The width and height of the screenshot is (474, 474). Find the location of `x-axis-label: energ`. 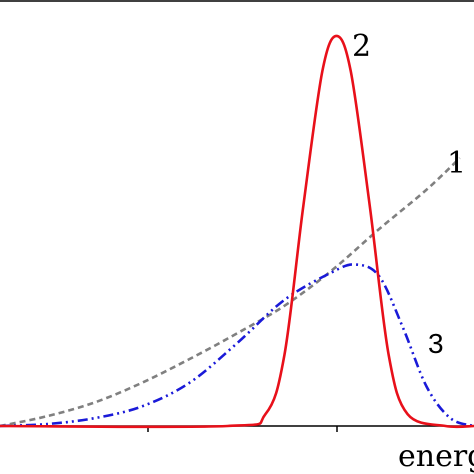

x-axis-label: energ is located at coordinates (436, 456).